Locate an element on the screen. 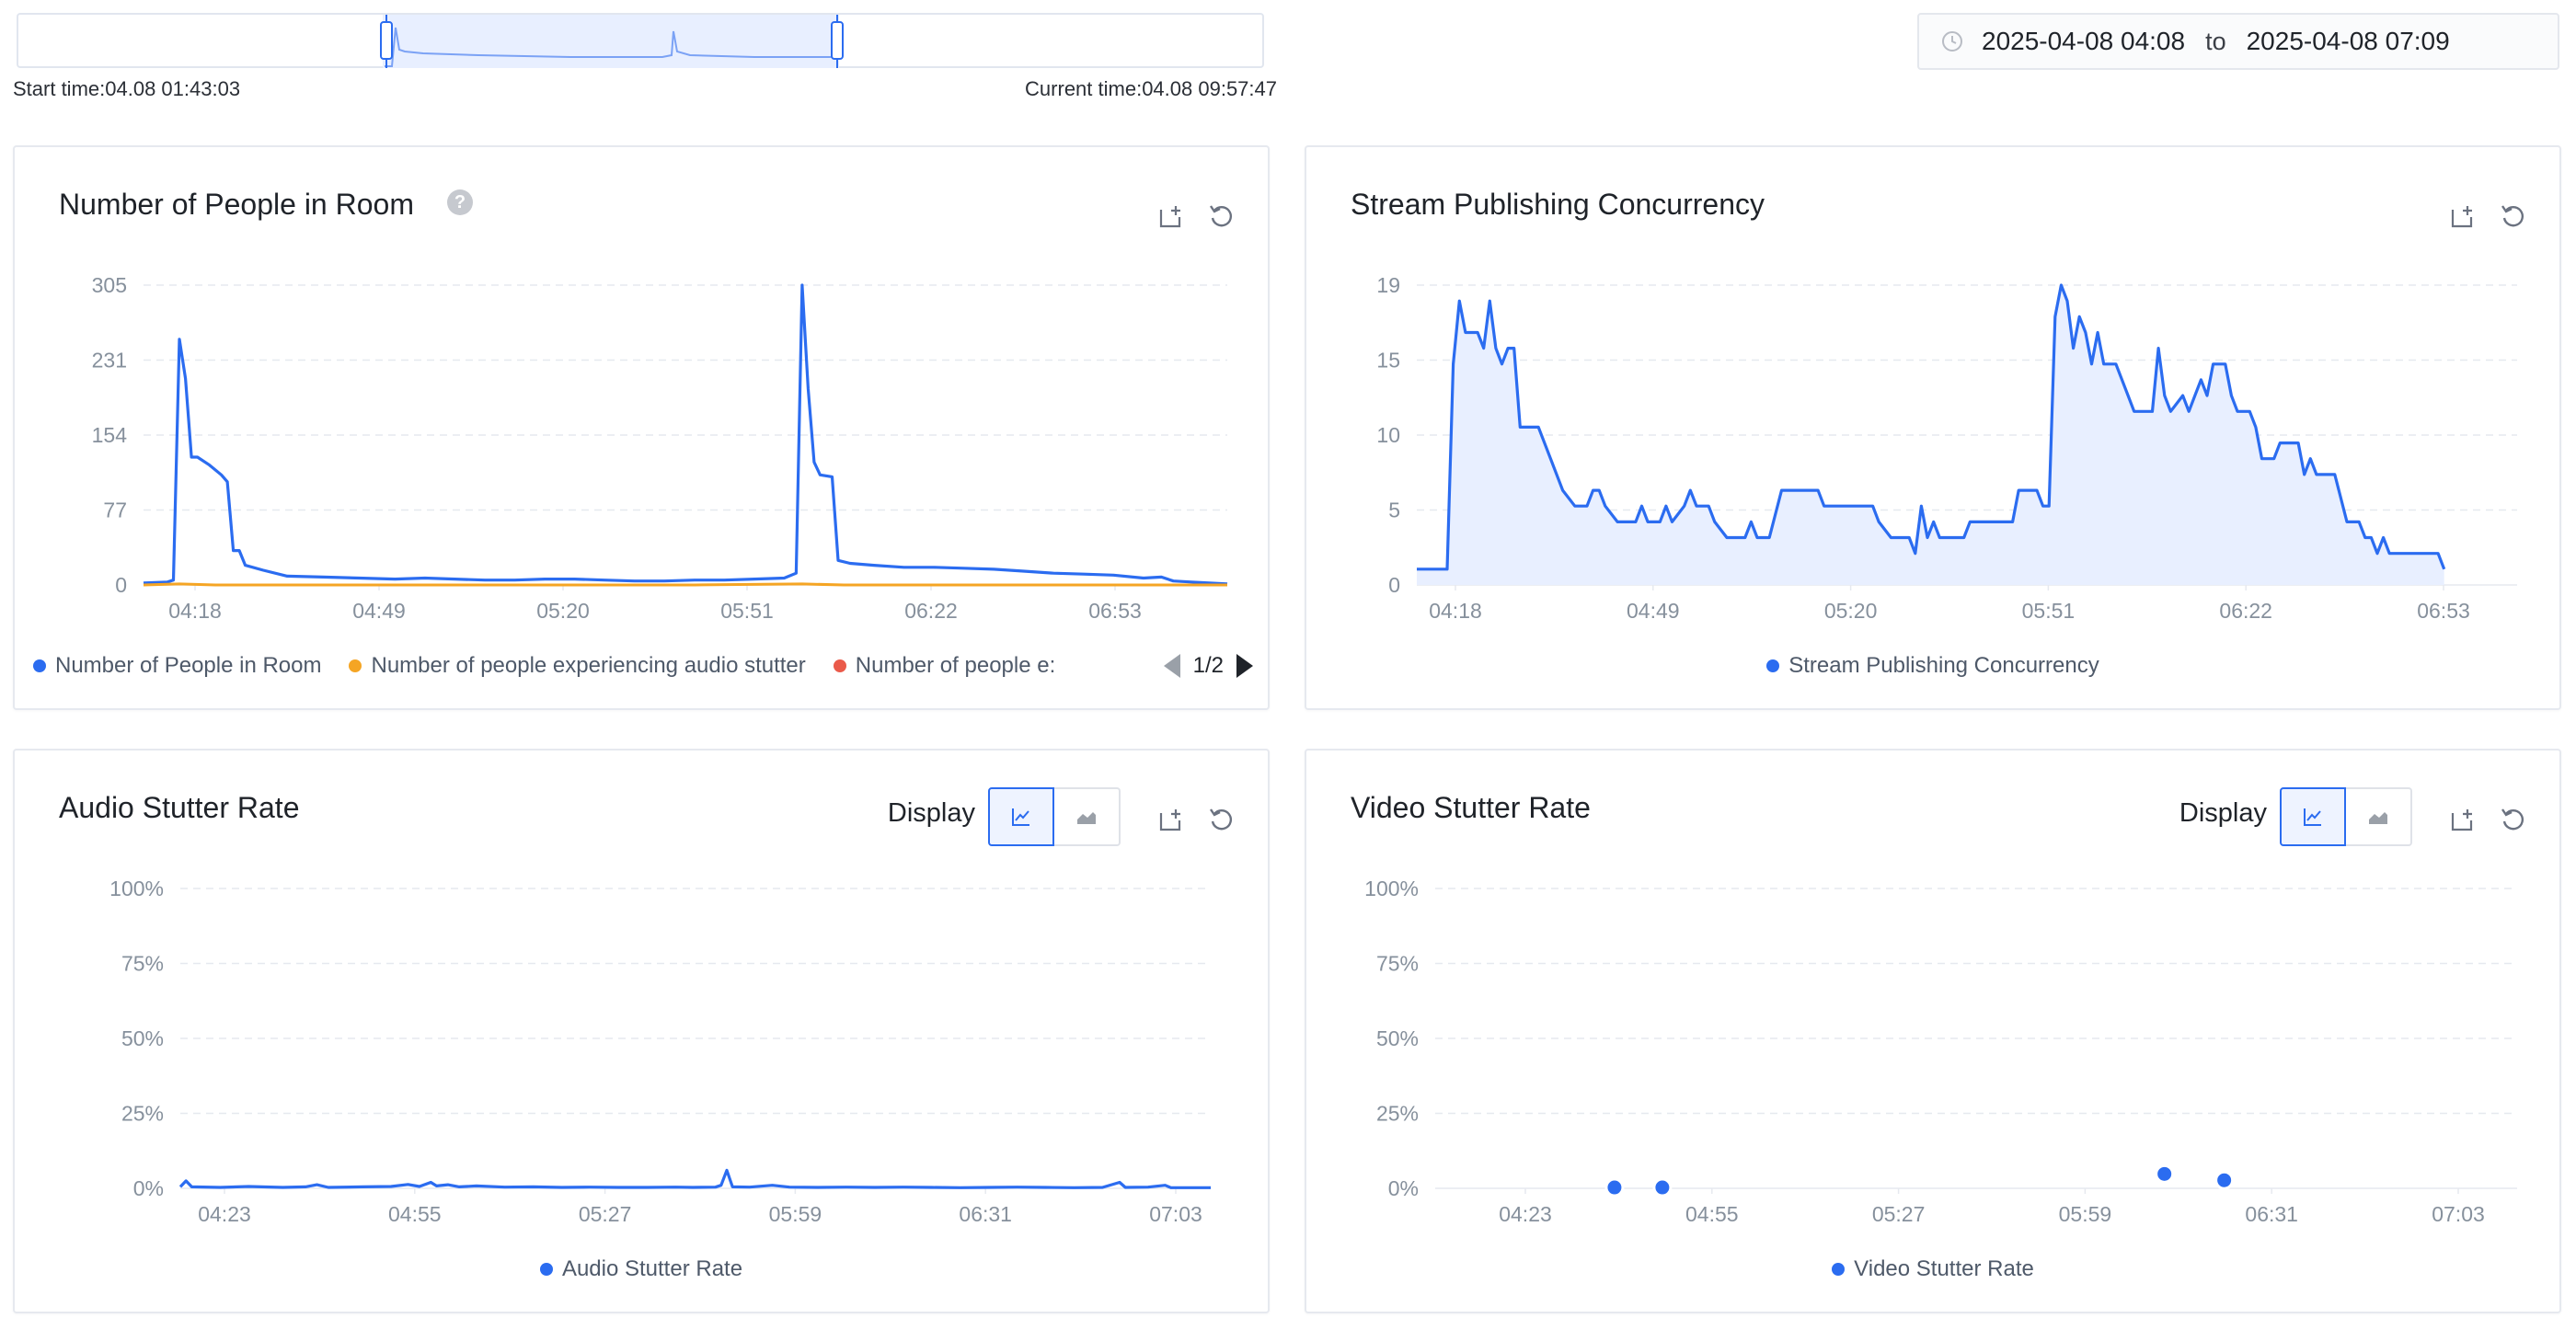 The width and height of the screenshot is (2576, 1341). legend-item: Video Stutter Rate is located at coordinates (1933, 1269).